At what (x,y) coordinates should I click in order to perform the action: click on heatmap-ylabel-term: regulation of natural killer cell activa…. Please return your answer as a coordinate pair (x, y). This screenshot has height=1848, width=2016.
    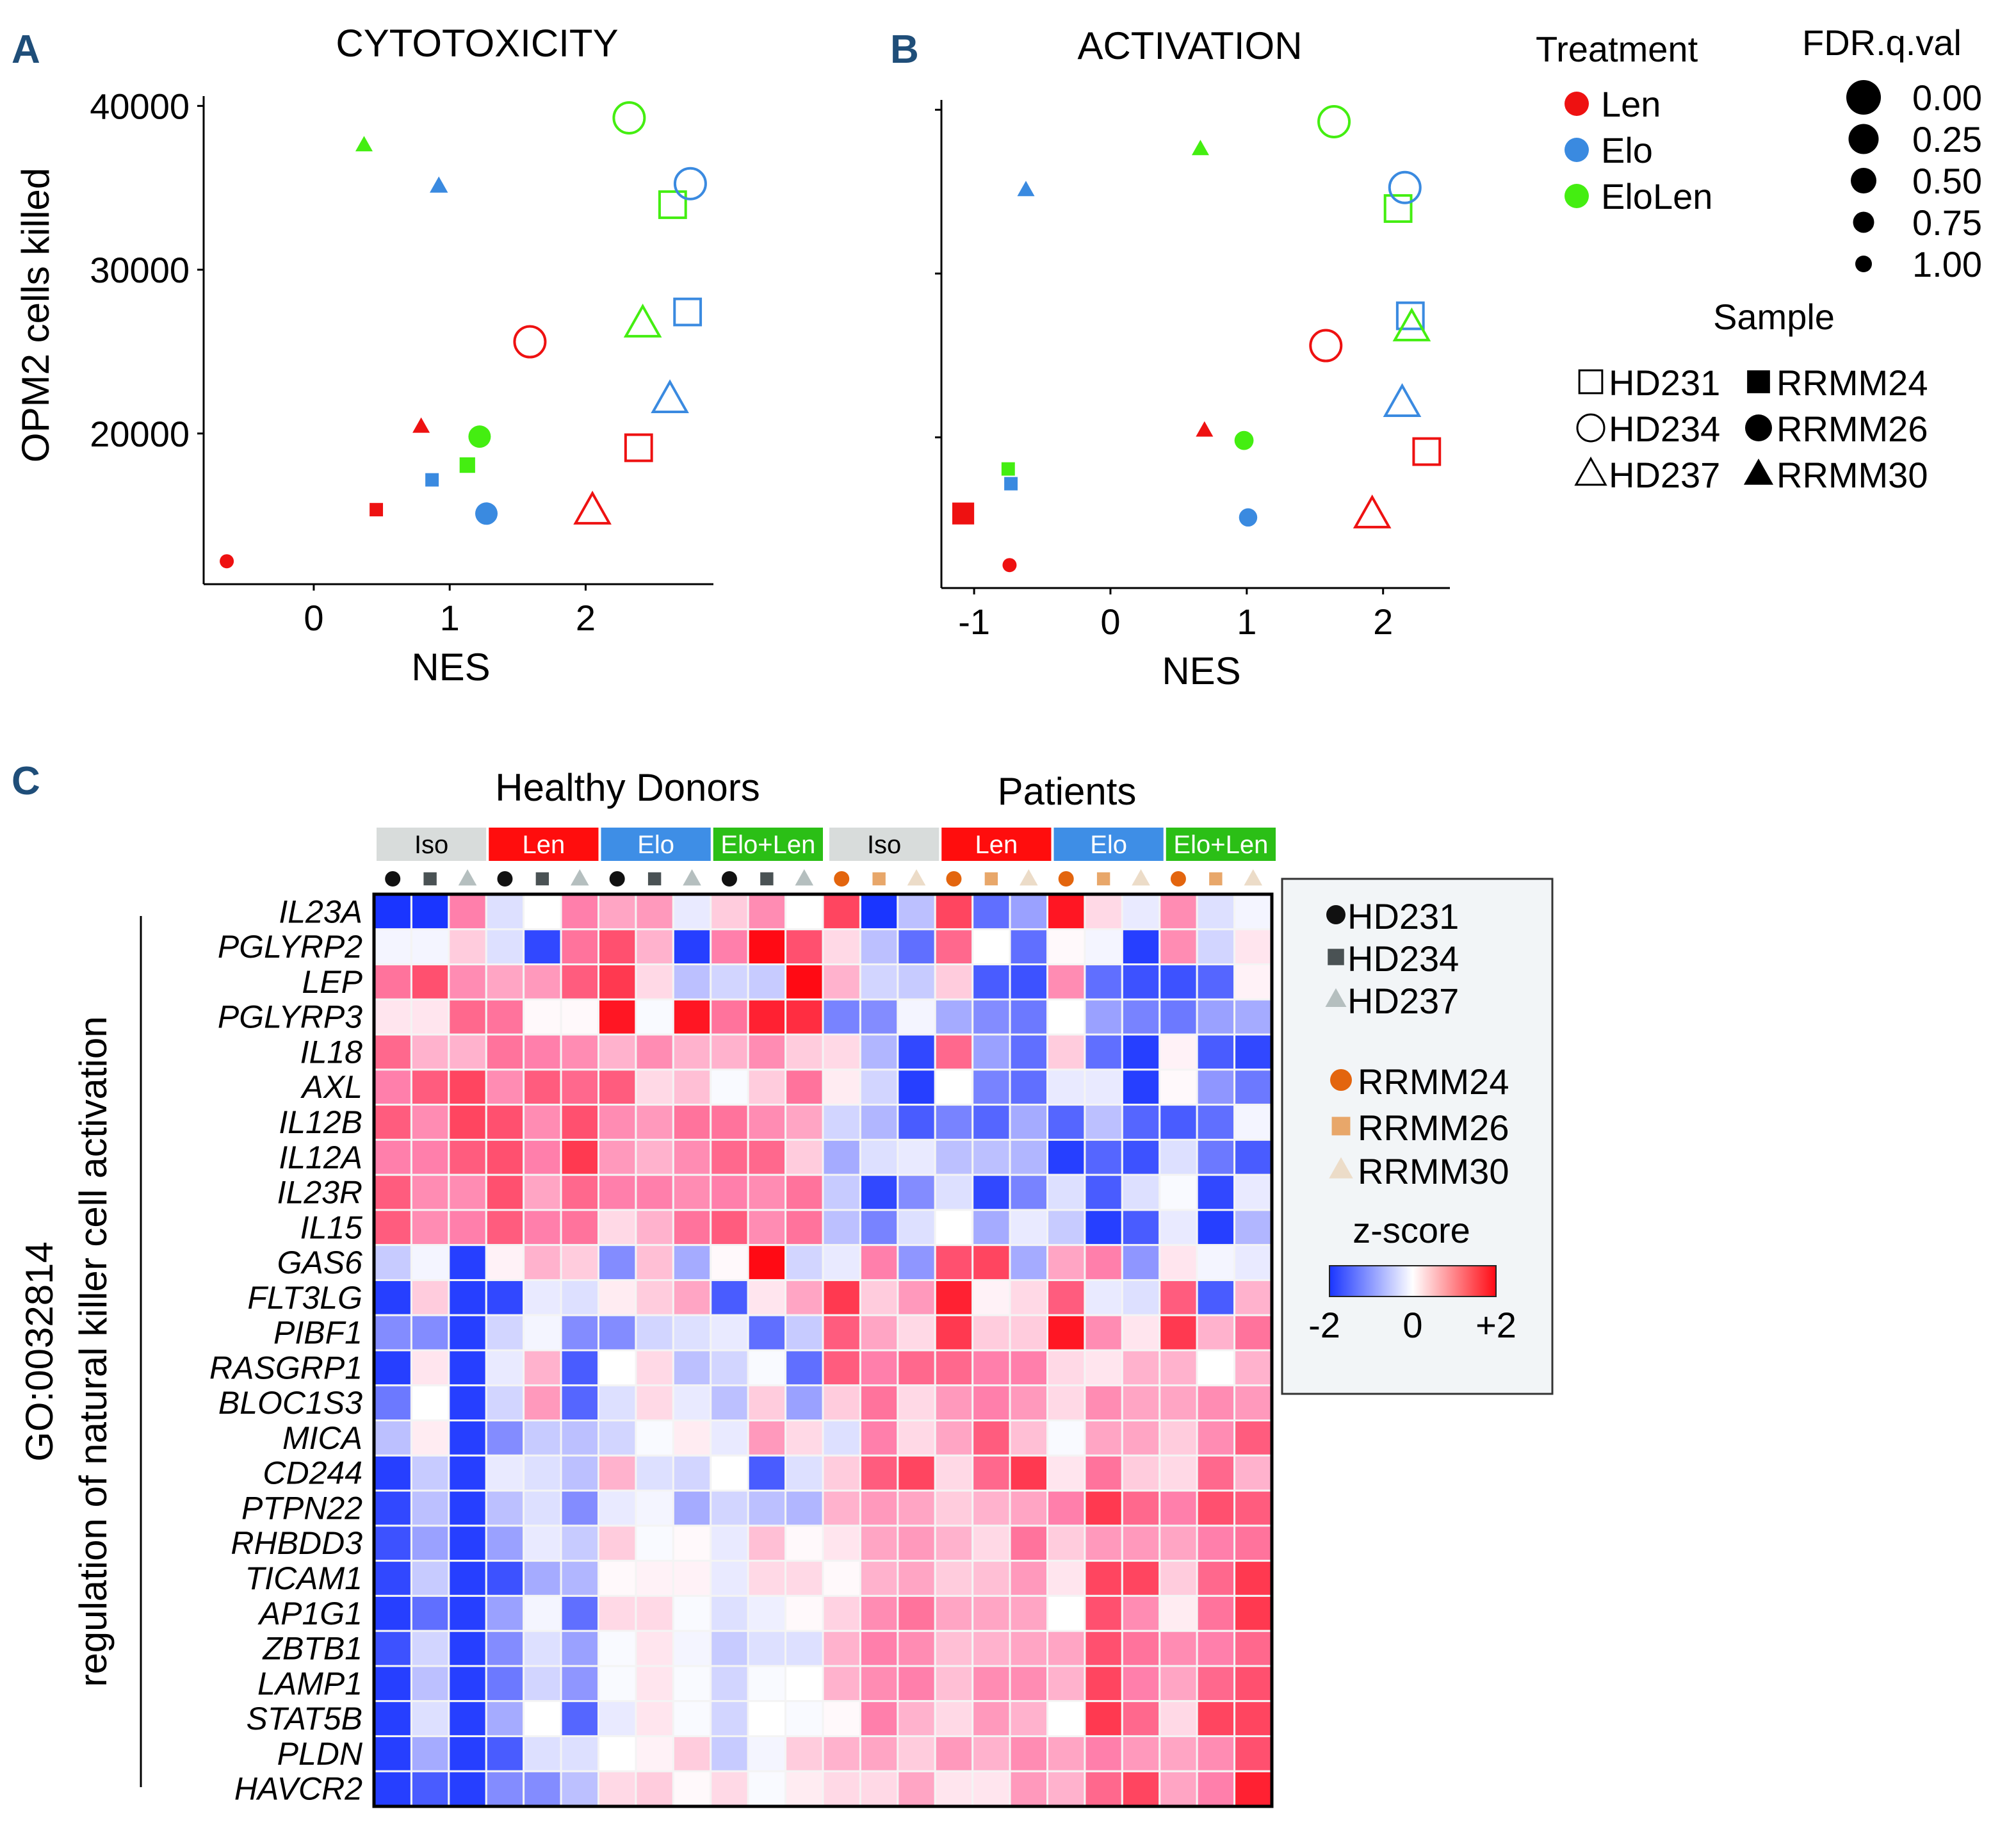
    Looking at the image, I should click on (94, 1351).